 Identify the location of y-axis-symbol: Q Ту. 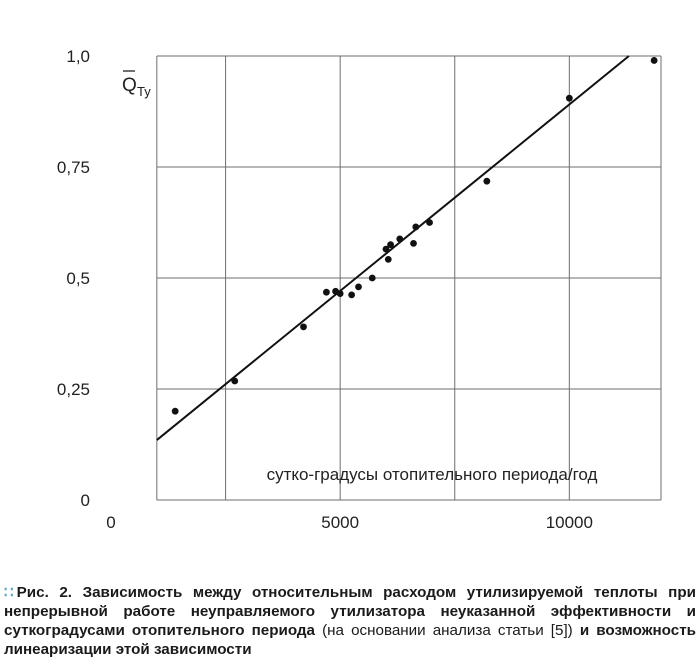
(136, 84).